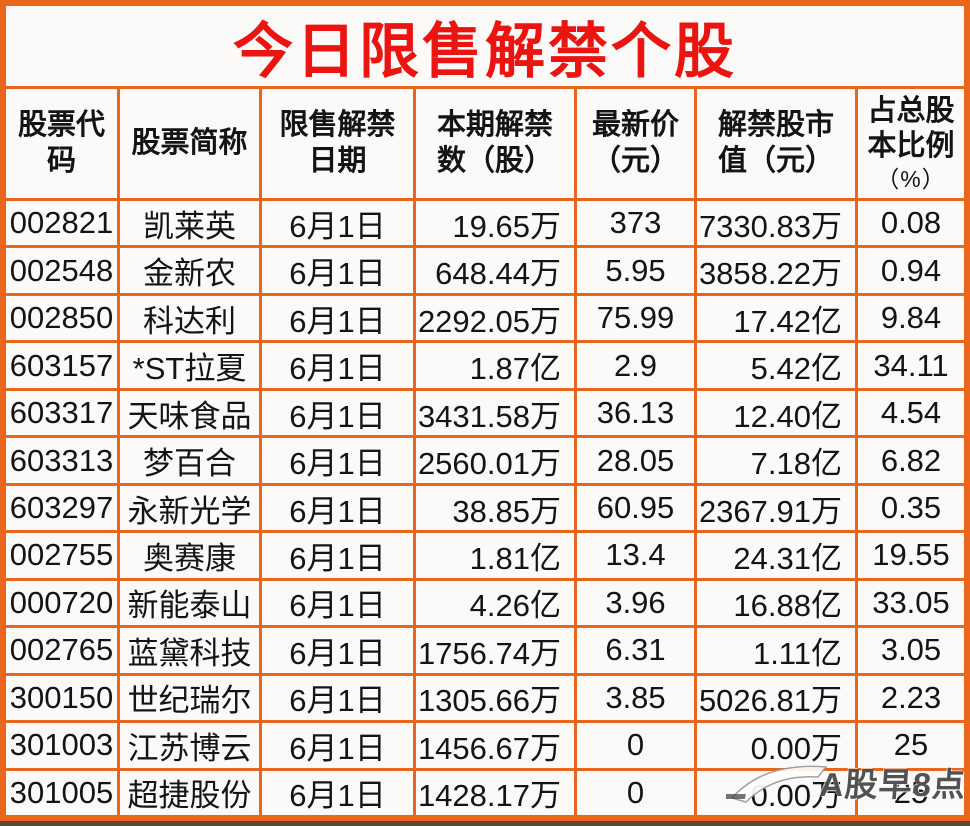 The width and height of the screenshot is (970, 826). What do you see at coordinates (189, 555) in the screenshot?
I see `stock-name-cell: 奥赛康` at bounding box center [189, 555].